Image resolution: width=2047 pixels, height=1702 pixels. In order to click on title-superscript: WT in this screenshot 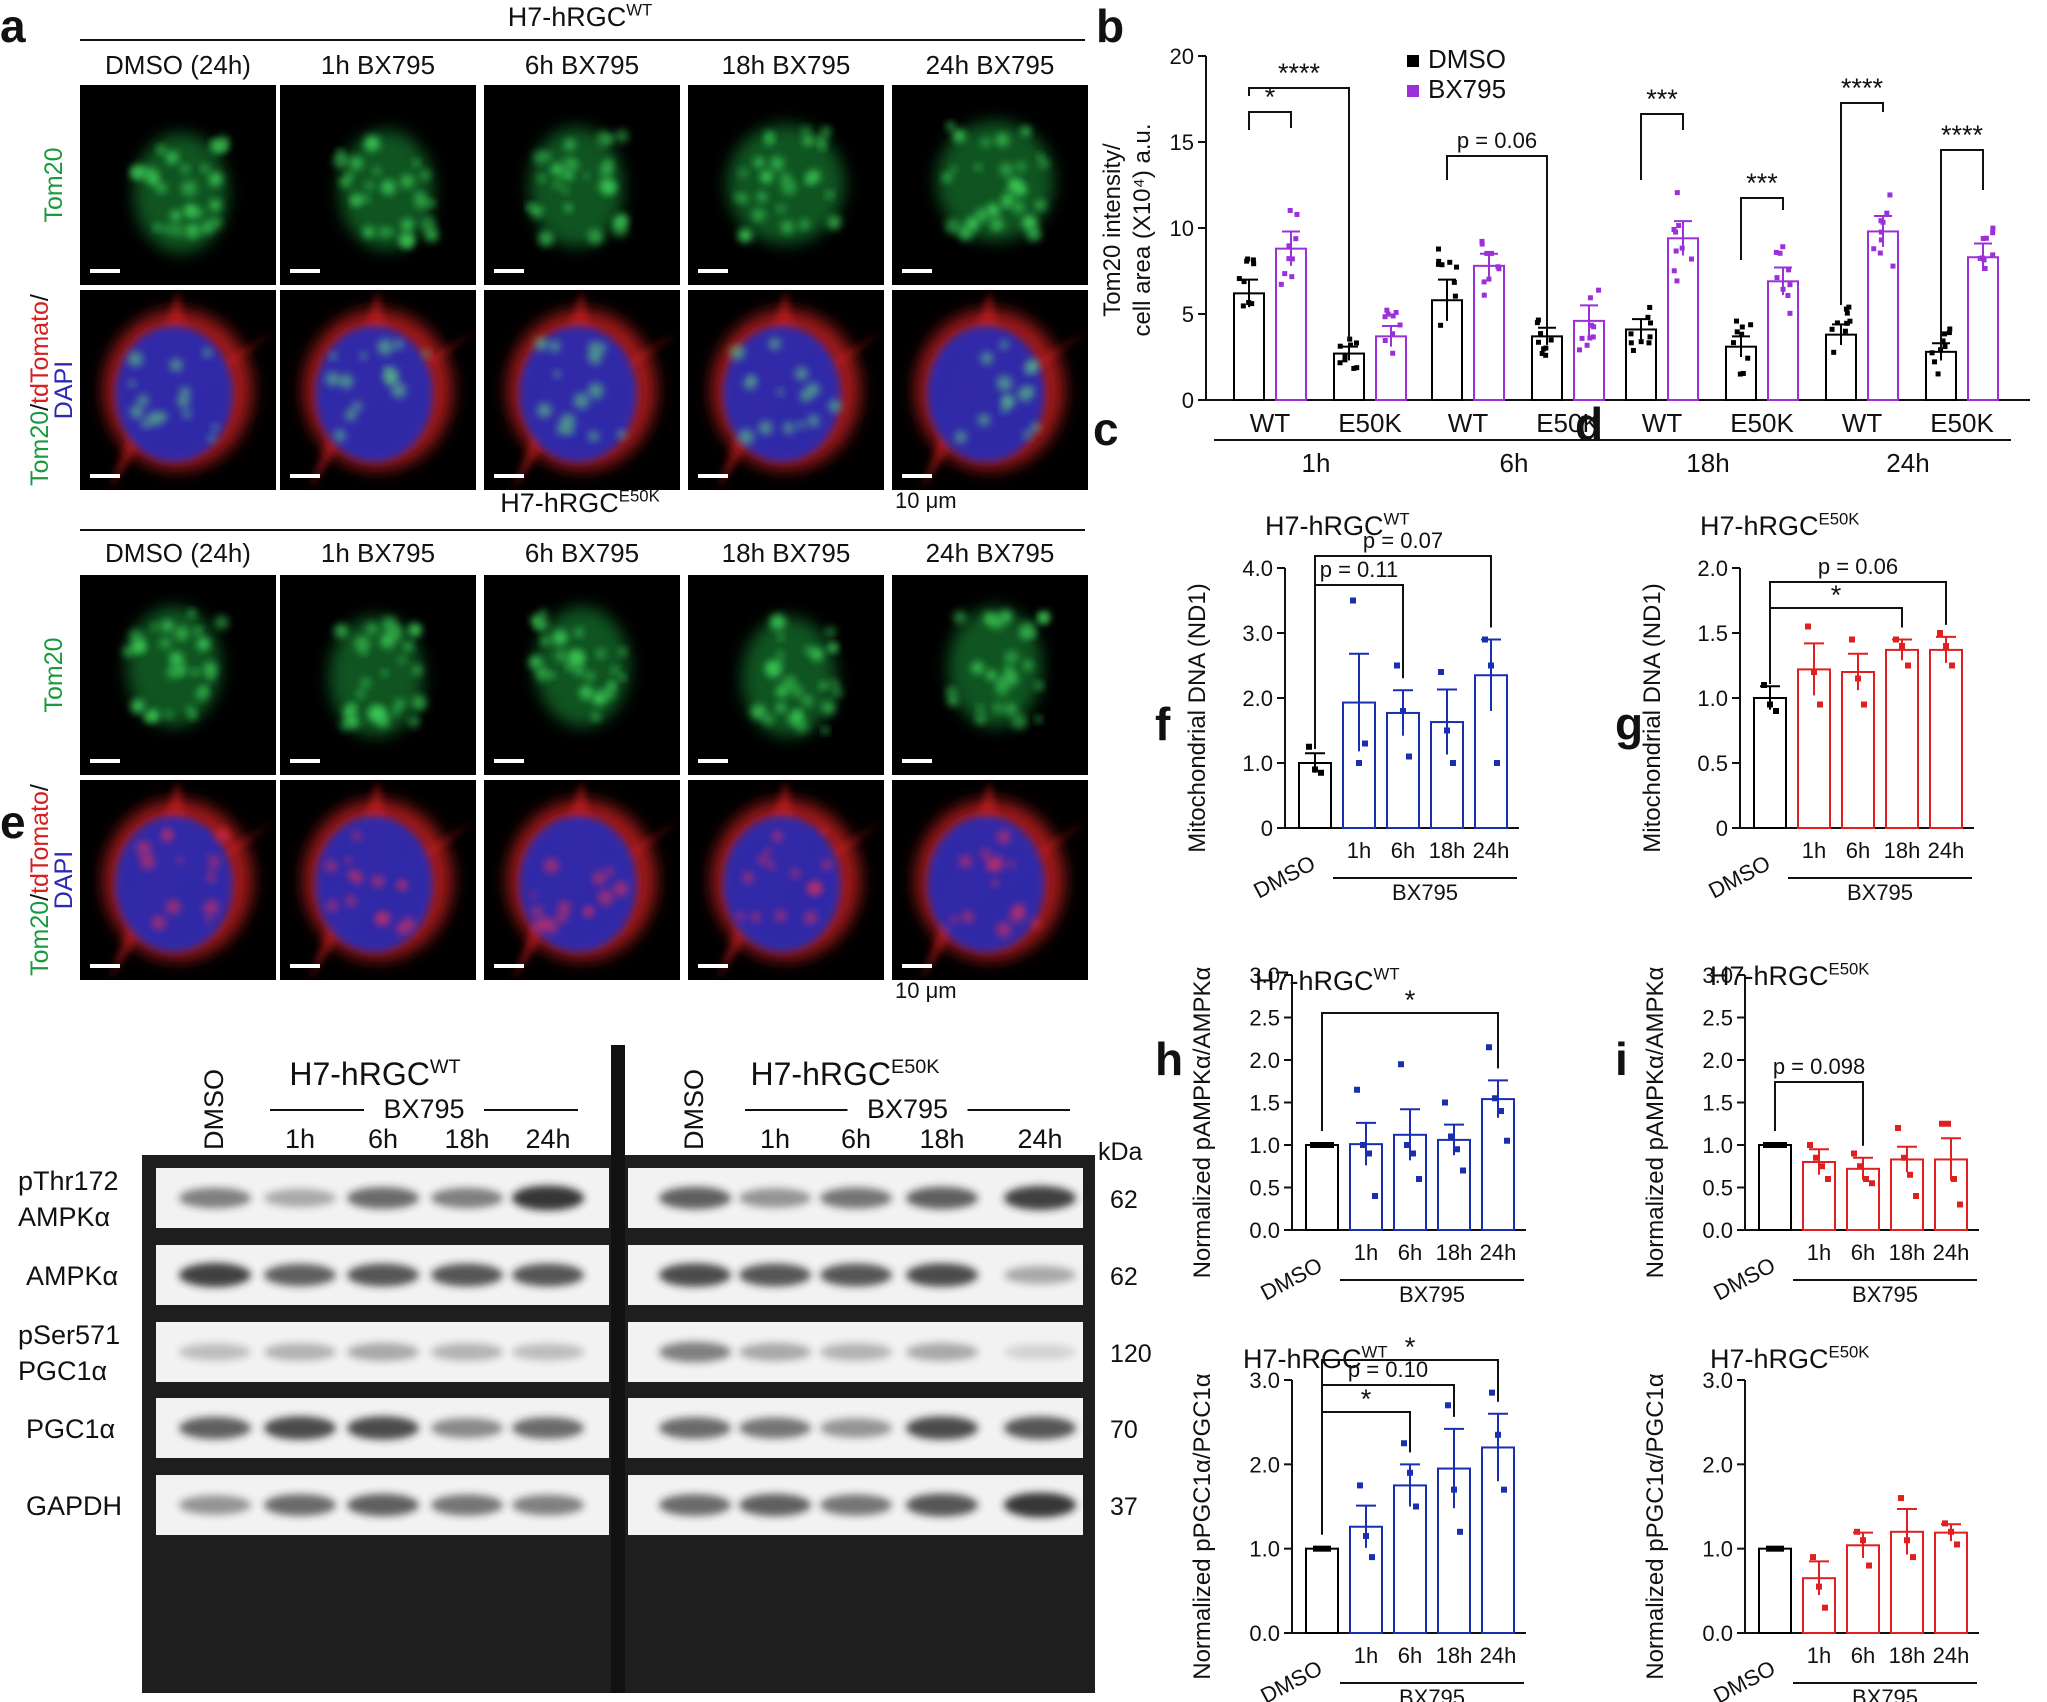, I will do `click(1397, 519)`.